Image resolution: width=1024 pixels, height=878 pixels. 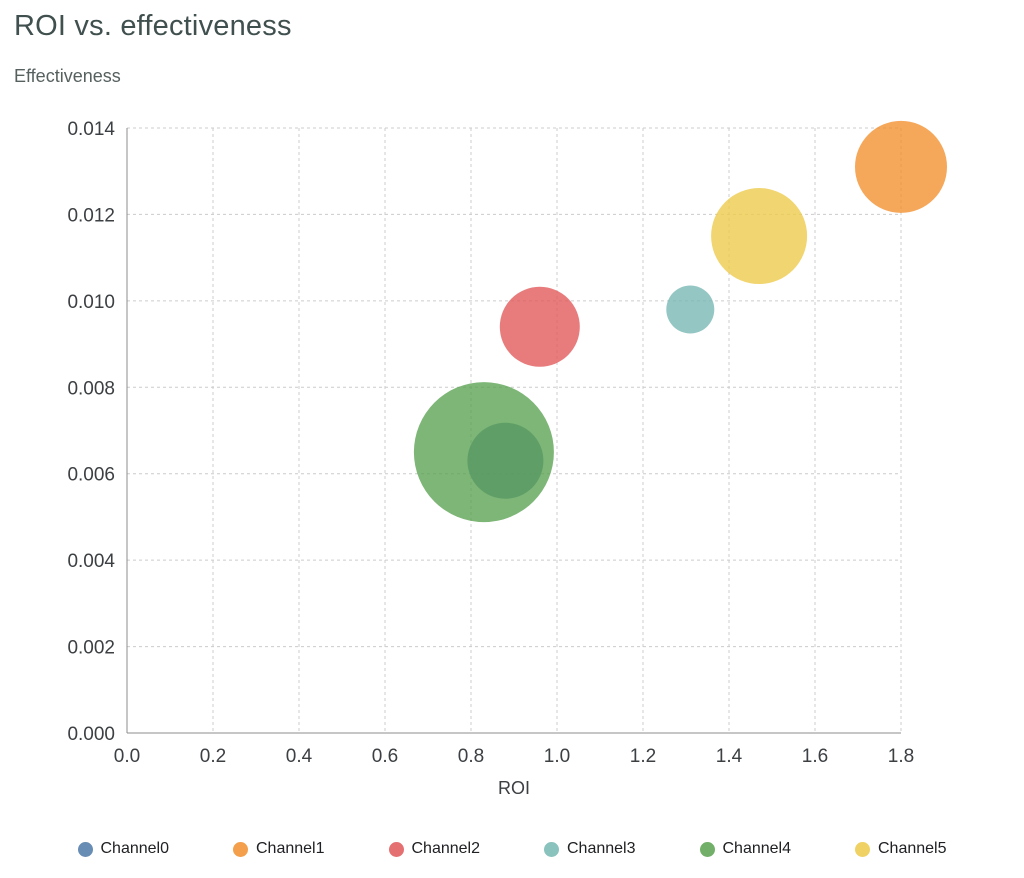 What do you see at coordinates (446, 848) in the screenshot?
I see `legend-label: Channel2` at bounding box center [446, 848].